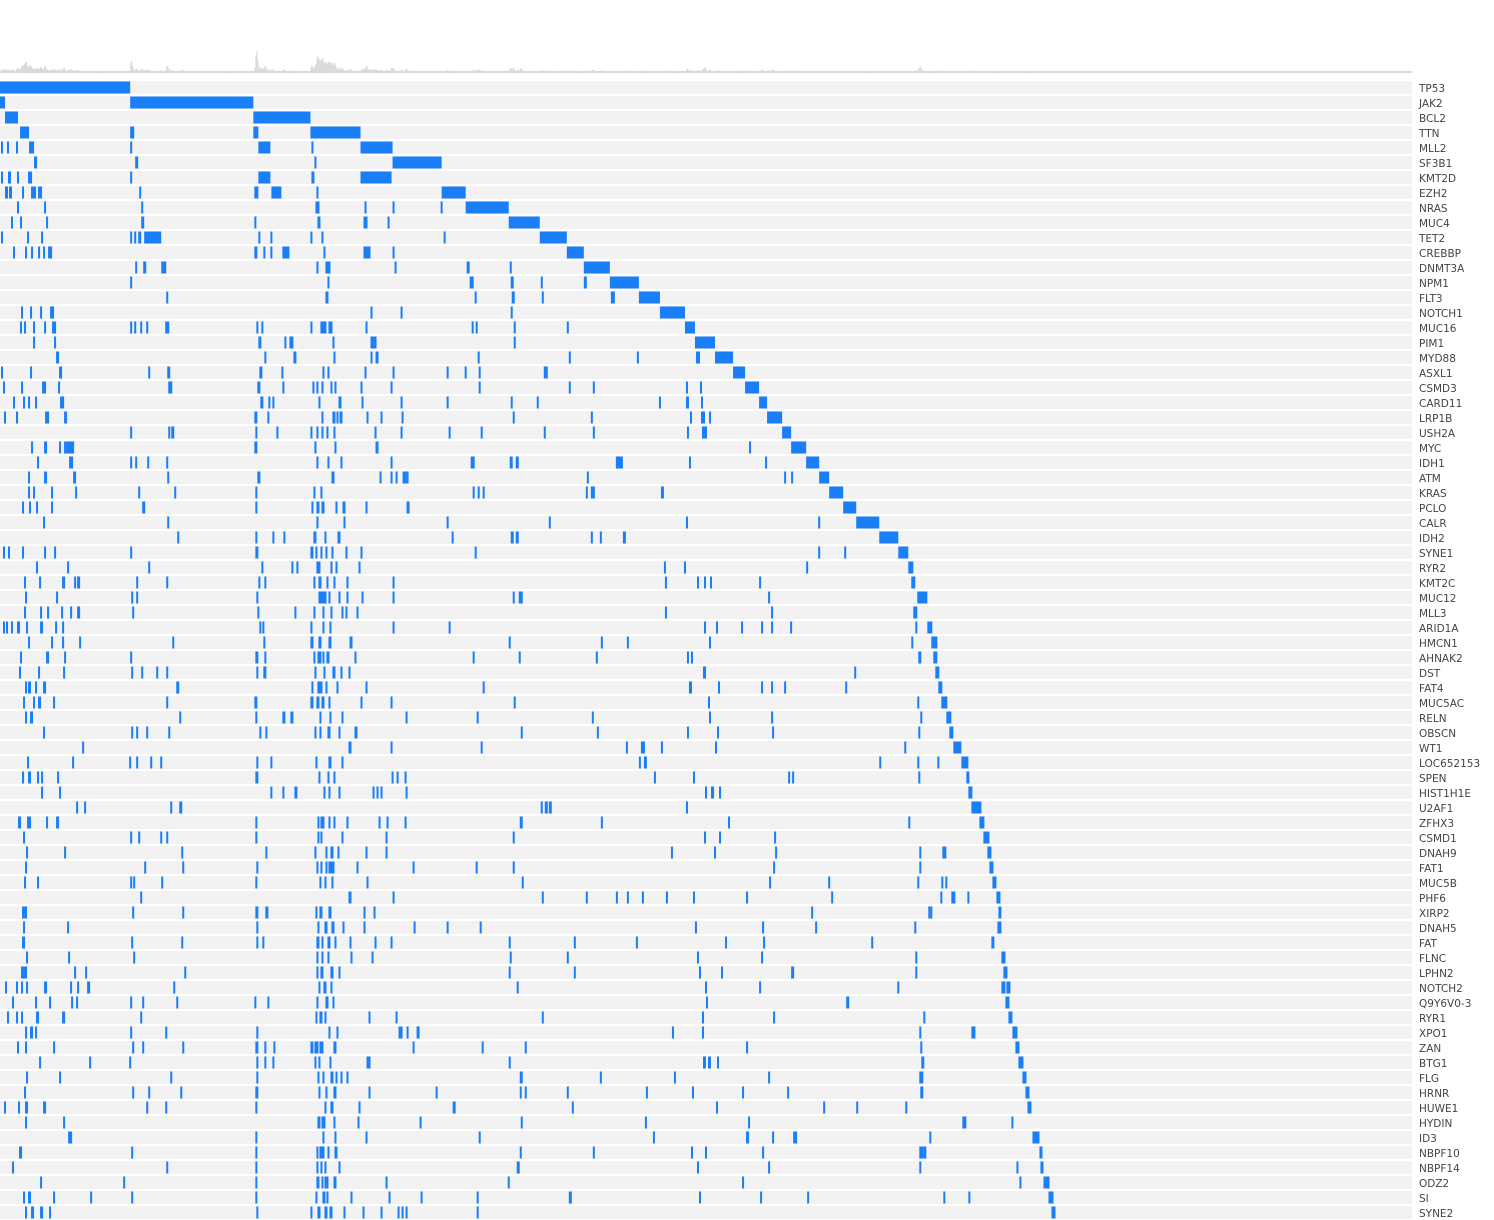 This screenshot has height=1220, width=1494. What do you see at coordinates (1439, 1154) in the screenshot?
I see `gene-label: NBPF10` at bounding box center [1439, 1154].